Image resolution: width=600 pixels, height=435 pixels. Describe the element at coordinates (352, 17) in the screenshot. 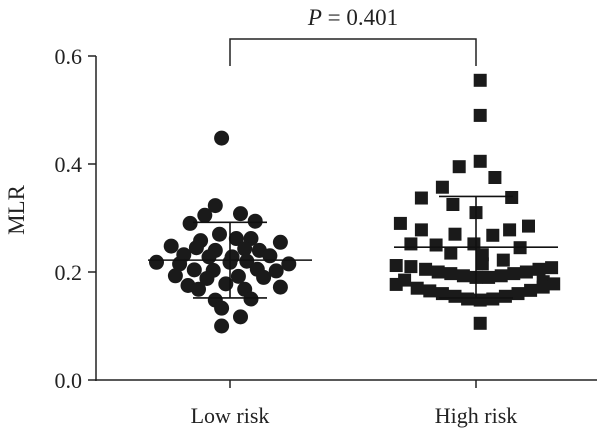

I see `p-value-label: P = 0.401` at that location.